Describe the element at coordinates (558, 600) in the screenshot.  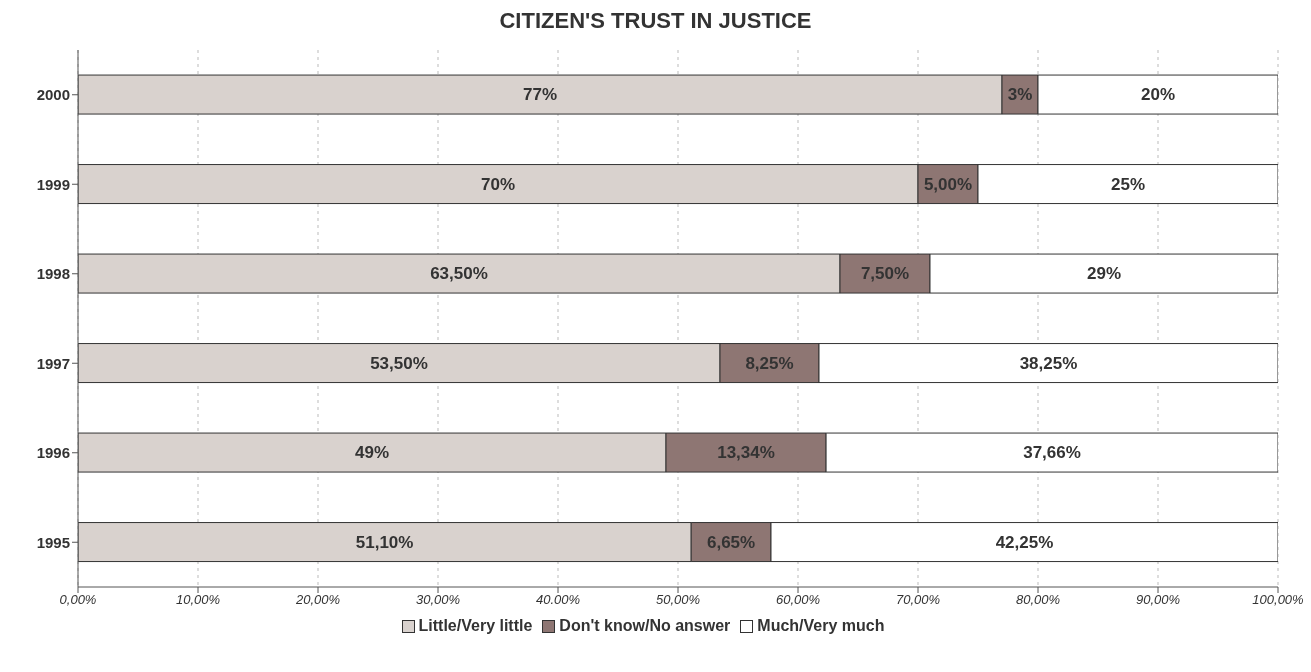
I see `x-tick-label: 40.00%` at that location.